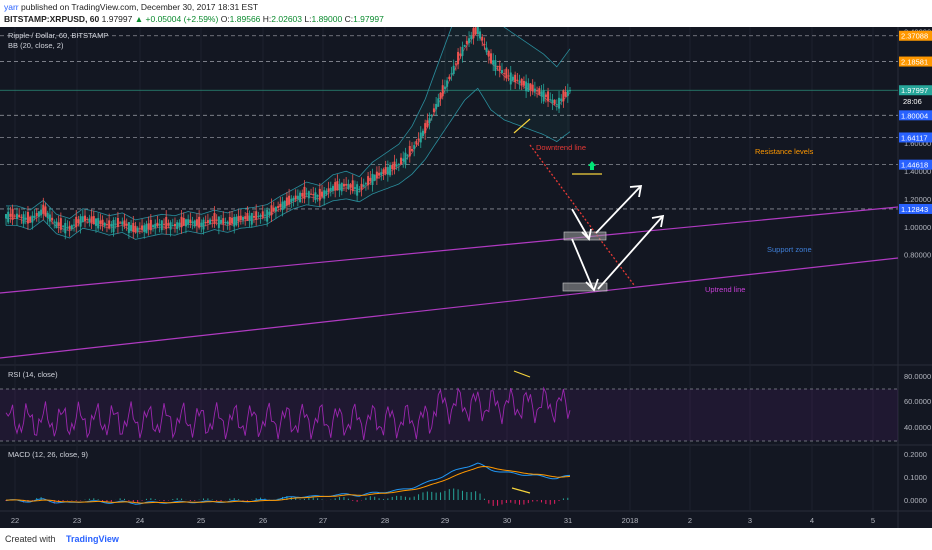 The image size is (932, 550). What do you see at coordinates (917, 143) in the screenshot?
I see `price-tick: 1.60000` at bounding box center [917, 143].